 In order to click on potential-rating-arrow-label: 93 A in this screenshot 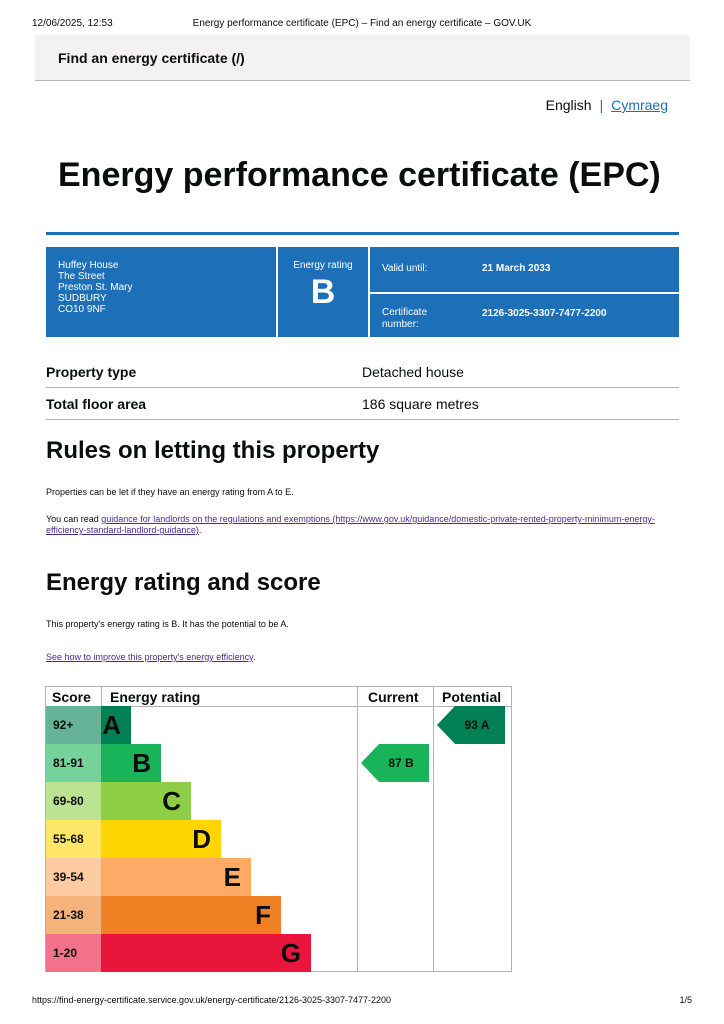, I will do `click(477, 725)`.